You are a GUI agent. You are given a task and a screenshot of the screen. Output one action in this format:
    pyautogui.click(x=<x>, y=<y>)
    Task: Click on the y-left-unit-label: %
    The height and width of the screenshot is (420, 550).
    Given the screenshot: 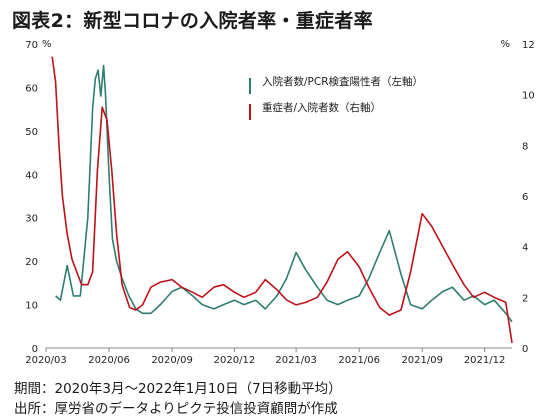 What is the action you would take?
    pyautogui.click(x=47, y=44)
    